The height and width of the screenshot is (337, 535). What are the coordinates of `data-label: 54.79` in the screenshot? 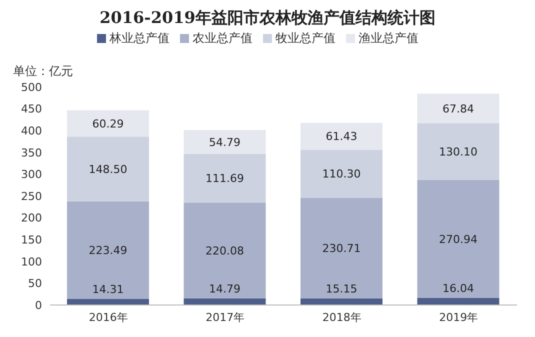 It's located at (224, 142).